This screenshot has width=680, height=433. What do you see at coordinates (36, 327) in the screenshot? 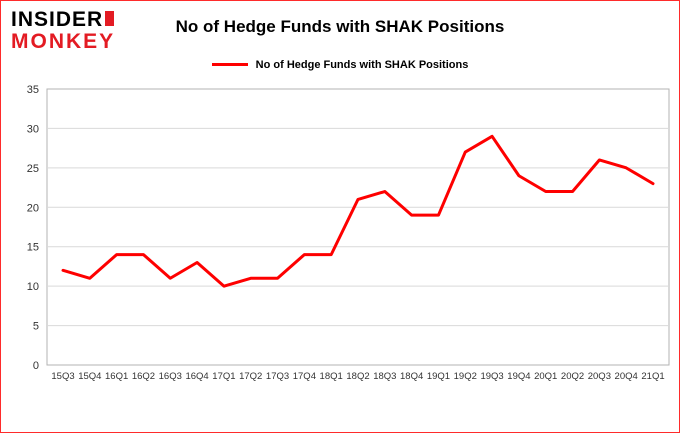
I see `y-tick-label: 5` at bounding box center [36, 327].